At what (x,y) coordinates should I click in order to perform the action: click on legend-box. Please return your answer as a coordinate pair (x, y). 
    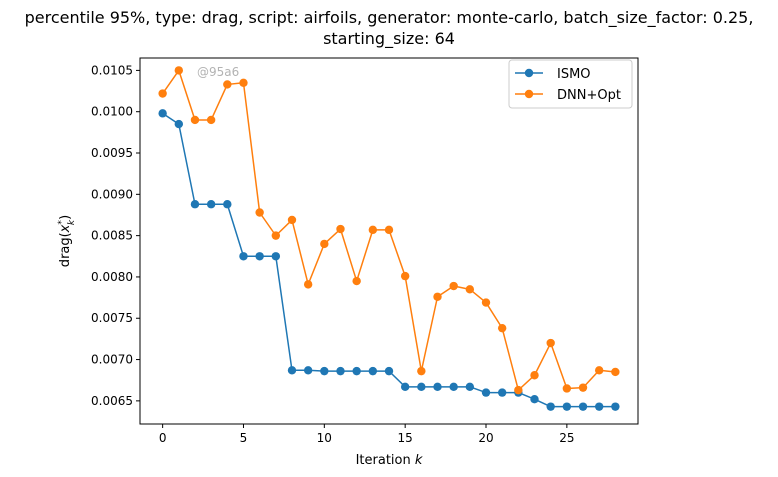
    Looking at the image, I should click on (570, 84).